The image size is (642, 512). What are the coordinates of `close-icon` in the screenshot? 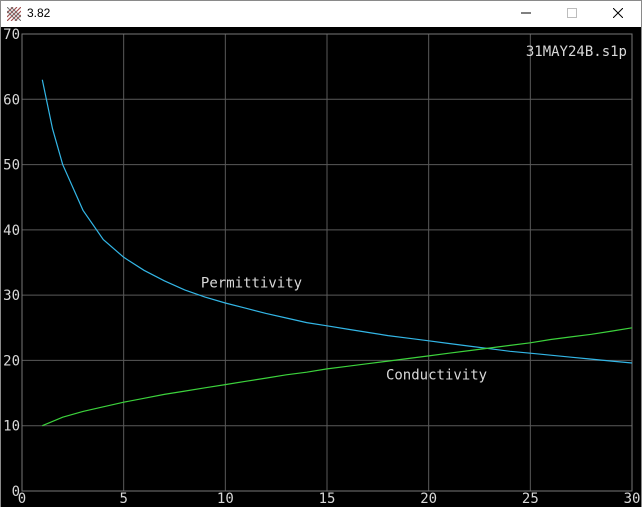 It's located at (618, 14).